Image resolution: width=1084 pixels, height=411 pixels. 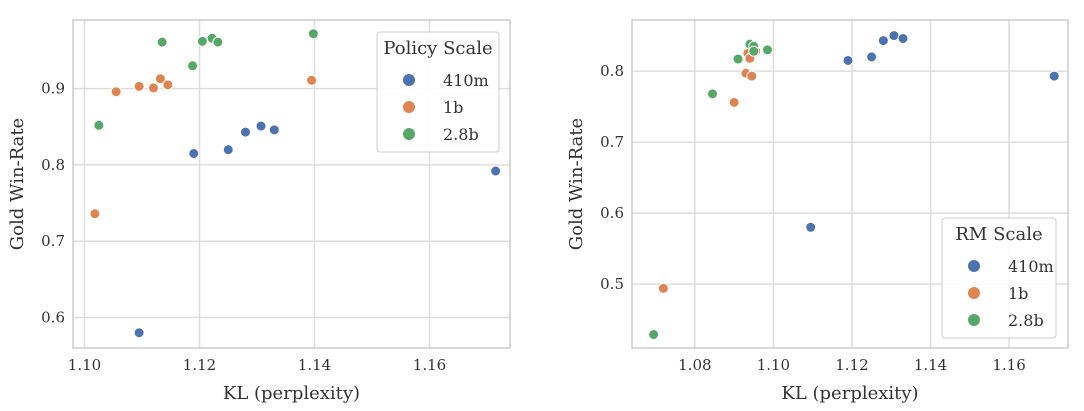 What do you see at coordinates (437, 48) in the screenshot?
I see `legend-title: Policy Scale` at bounding box center [437, 48].